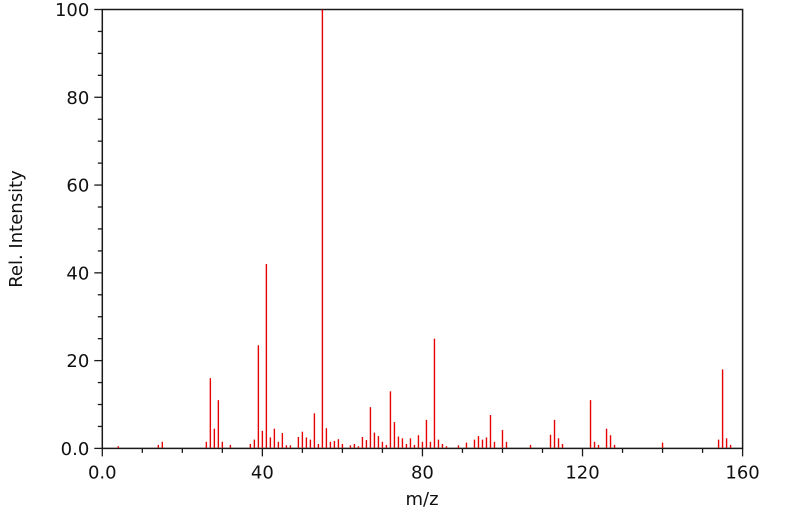 The image size is (799, 516). What do you see at coordinates (77, 186) in the screenshot?
I see `y-tick-label: 60` at bounding box center [77, 186].